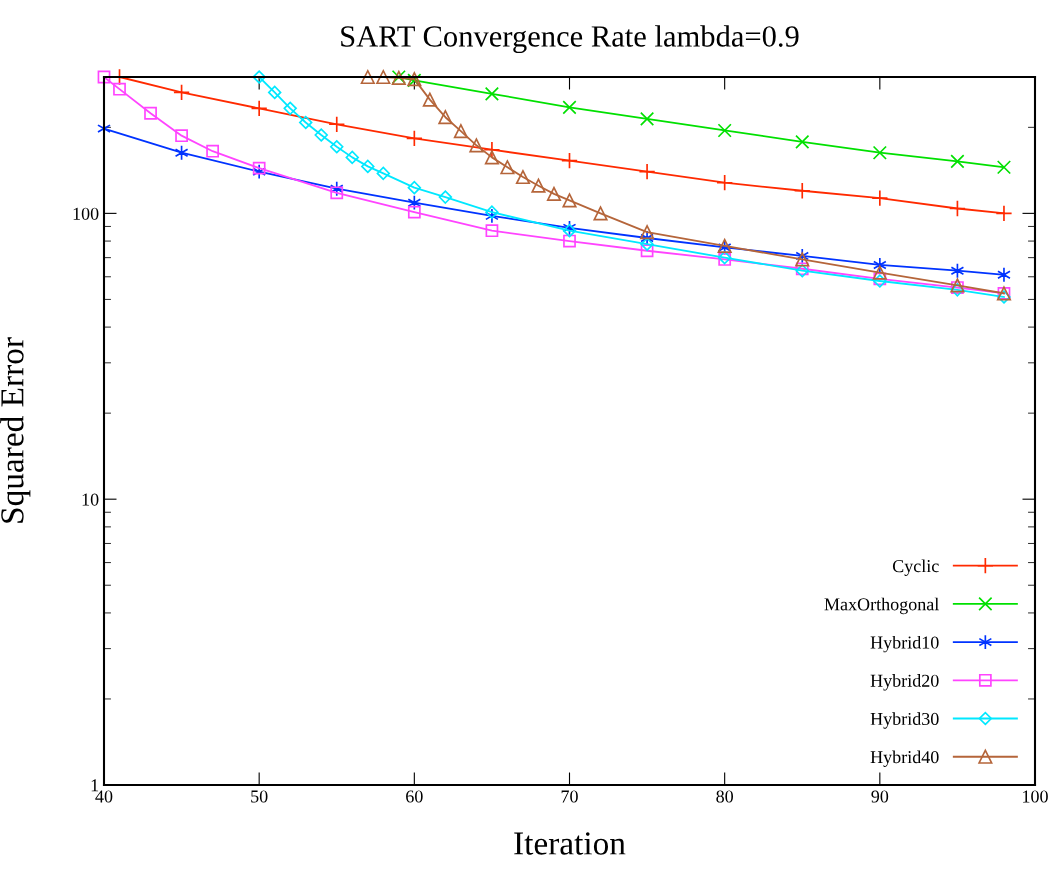 This screenshot has height=878, width=1053. I want to click on y-tick-label: 10, so click(90, 499).